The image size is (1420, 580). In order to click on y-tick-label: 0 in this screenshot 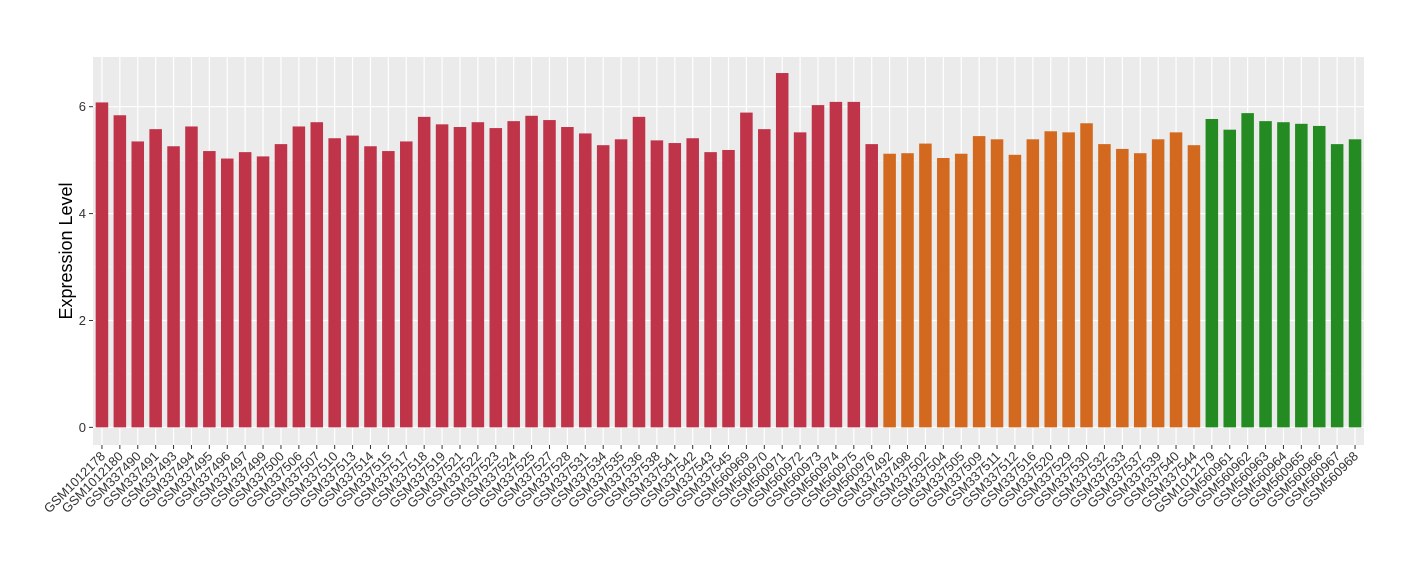, I will do `click(82, 427)`.